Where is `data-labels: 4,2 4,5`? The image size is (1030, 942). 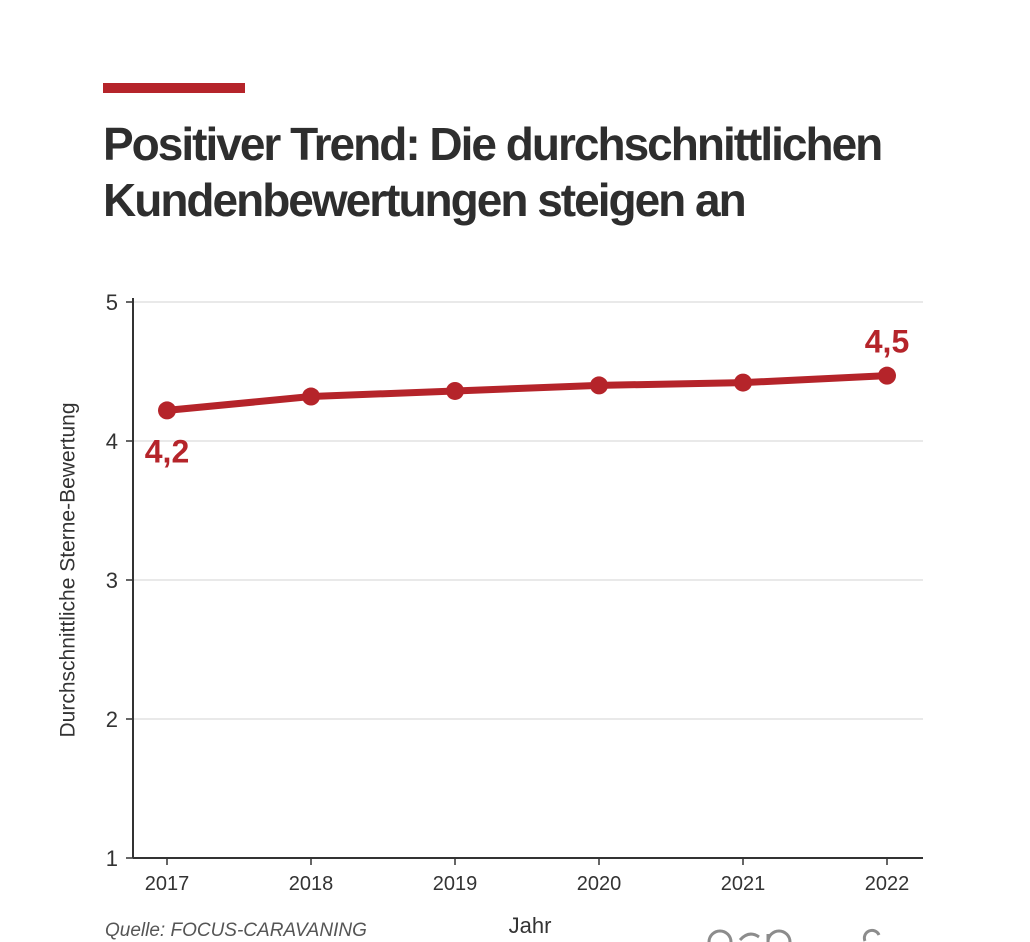 data-labels: 4,2 4,5 is located at coordinates (527, 397).